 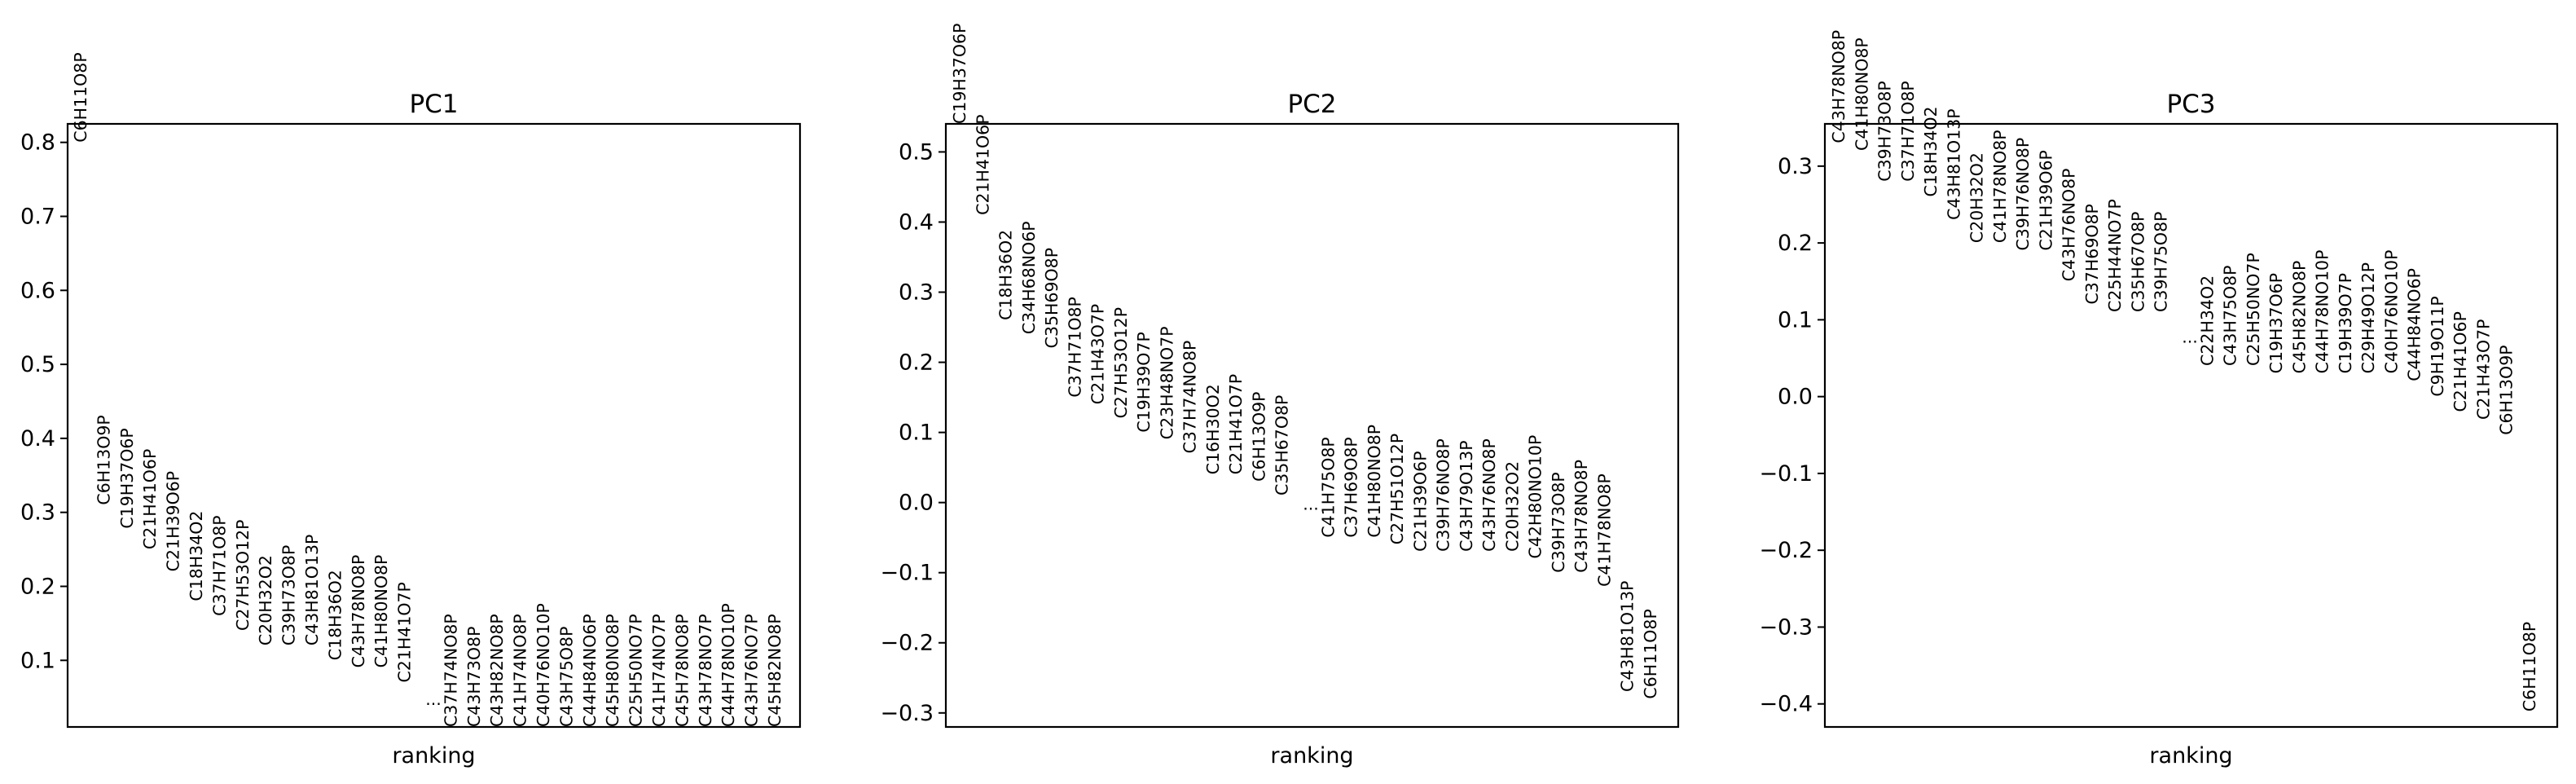 I want to click on gene-label: C29H49O12P, so click(x=2368, y=317).